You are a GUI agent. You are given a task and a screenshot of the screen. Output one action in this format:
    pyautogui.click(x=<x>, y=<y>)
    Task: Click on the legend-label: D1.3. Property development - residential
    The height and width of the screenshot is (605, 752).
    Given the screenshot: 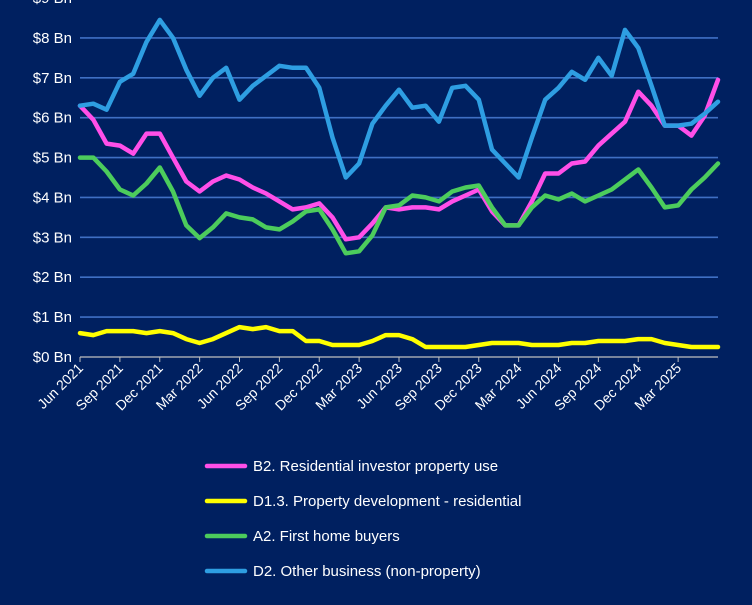 What is the action you would take?
    pyautogui.click(x=387, y=501)
    